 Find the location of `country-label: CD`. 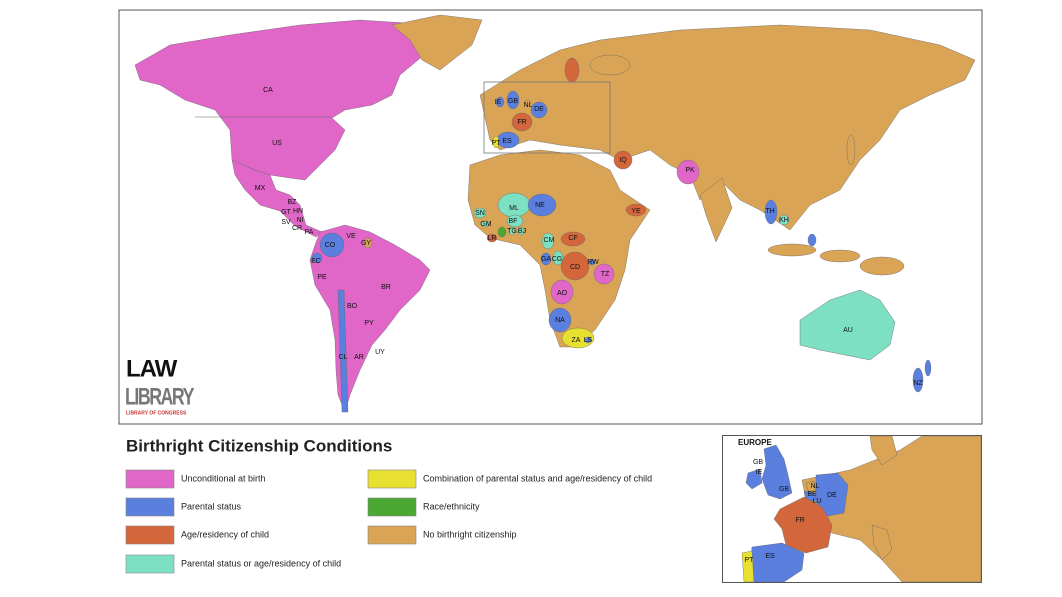

country-label: CD is located at coordinates (575, 267).